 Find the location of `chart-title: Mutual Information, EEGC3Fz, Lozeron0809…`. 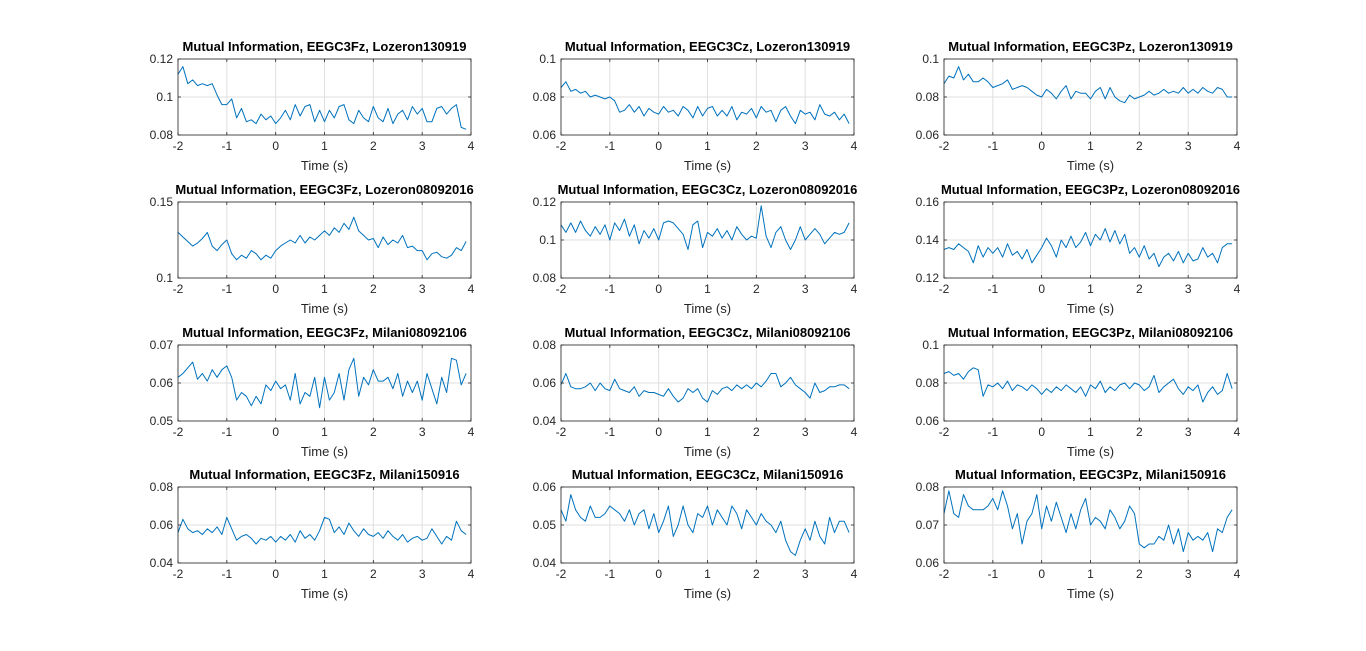

chart-title: Mutual Information, EEGC3Fz, Lozeron0809… is located at coordinates (324, 189).